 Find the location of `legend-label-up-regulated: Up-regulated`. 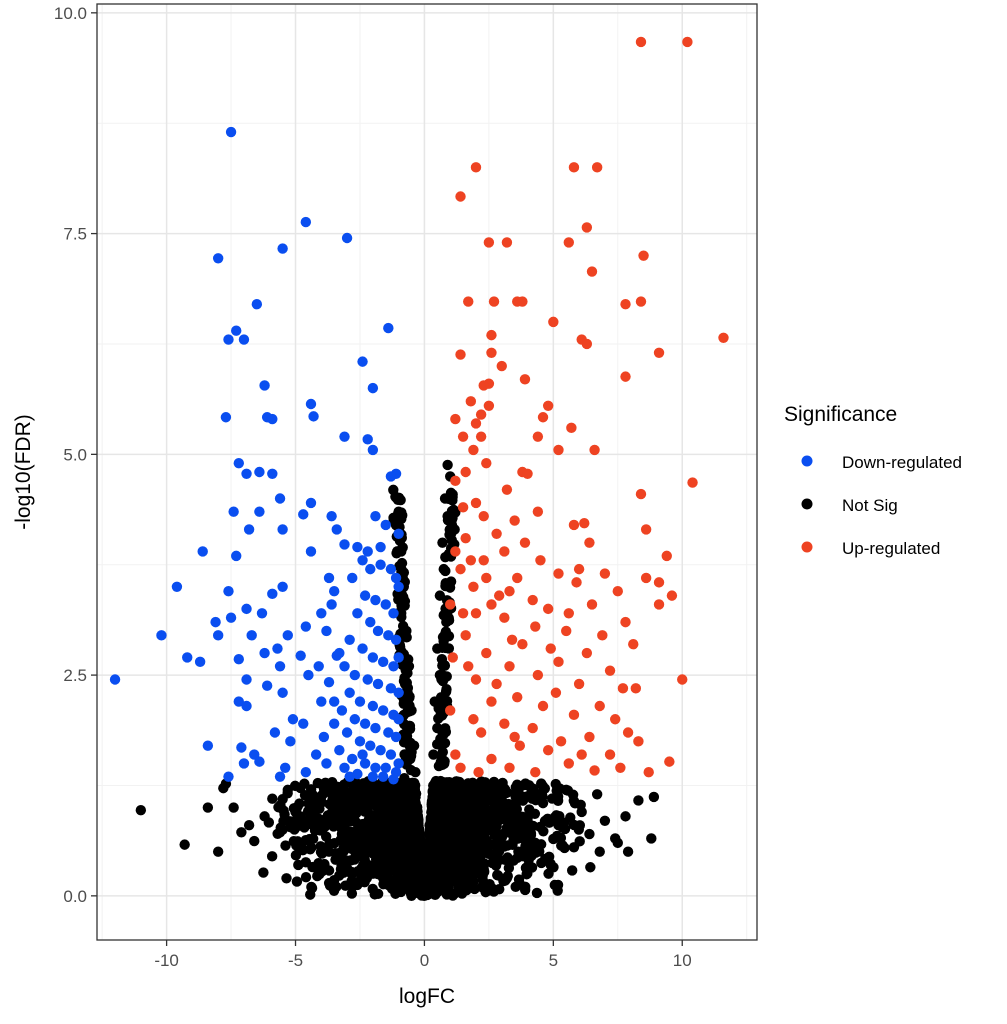

legend-label-up-regulated: Up-regulated is located at coordinates (891, 548).